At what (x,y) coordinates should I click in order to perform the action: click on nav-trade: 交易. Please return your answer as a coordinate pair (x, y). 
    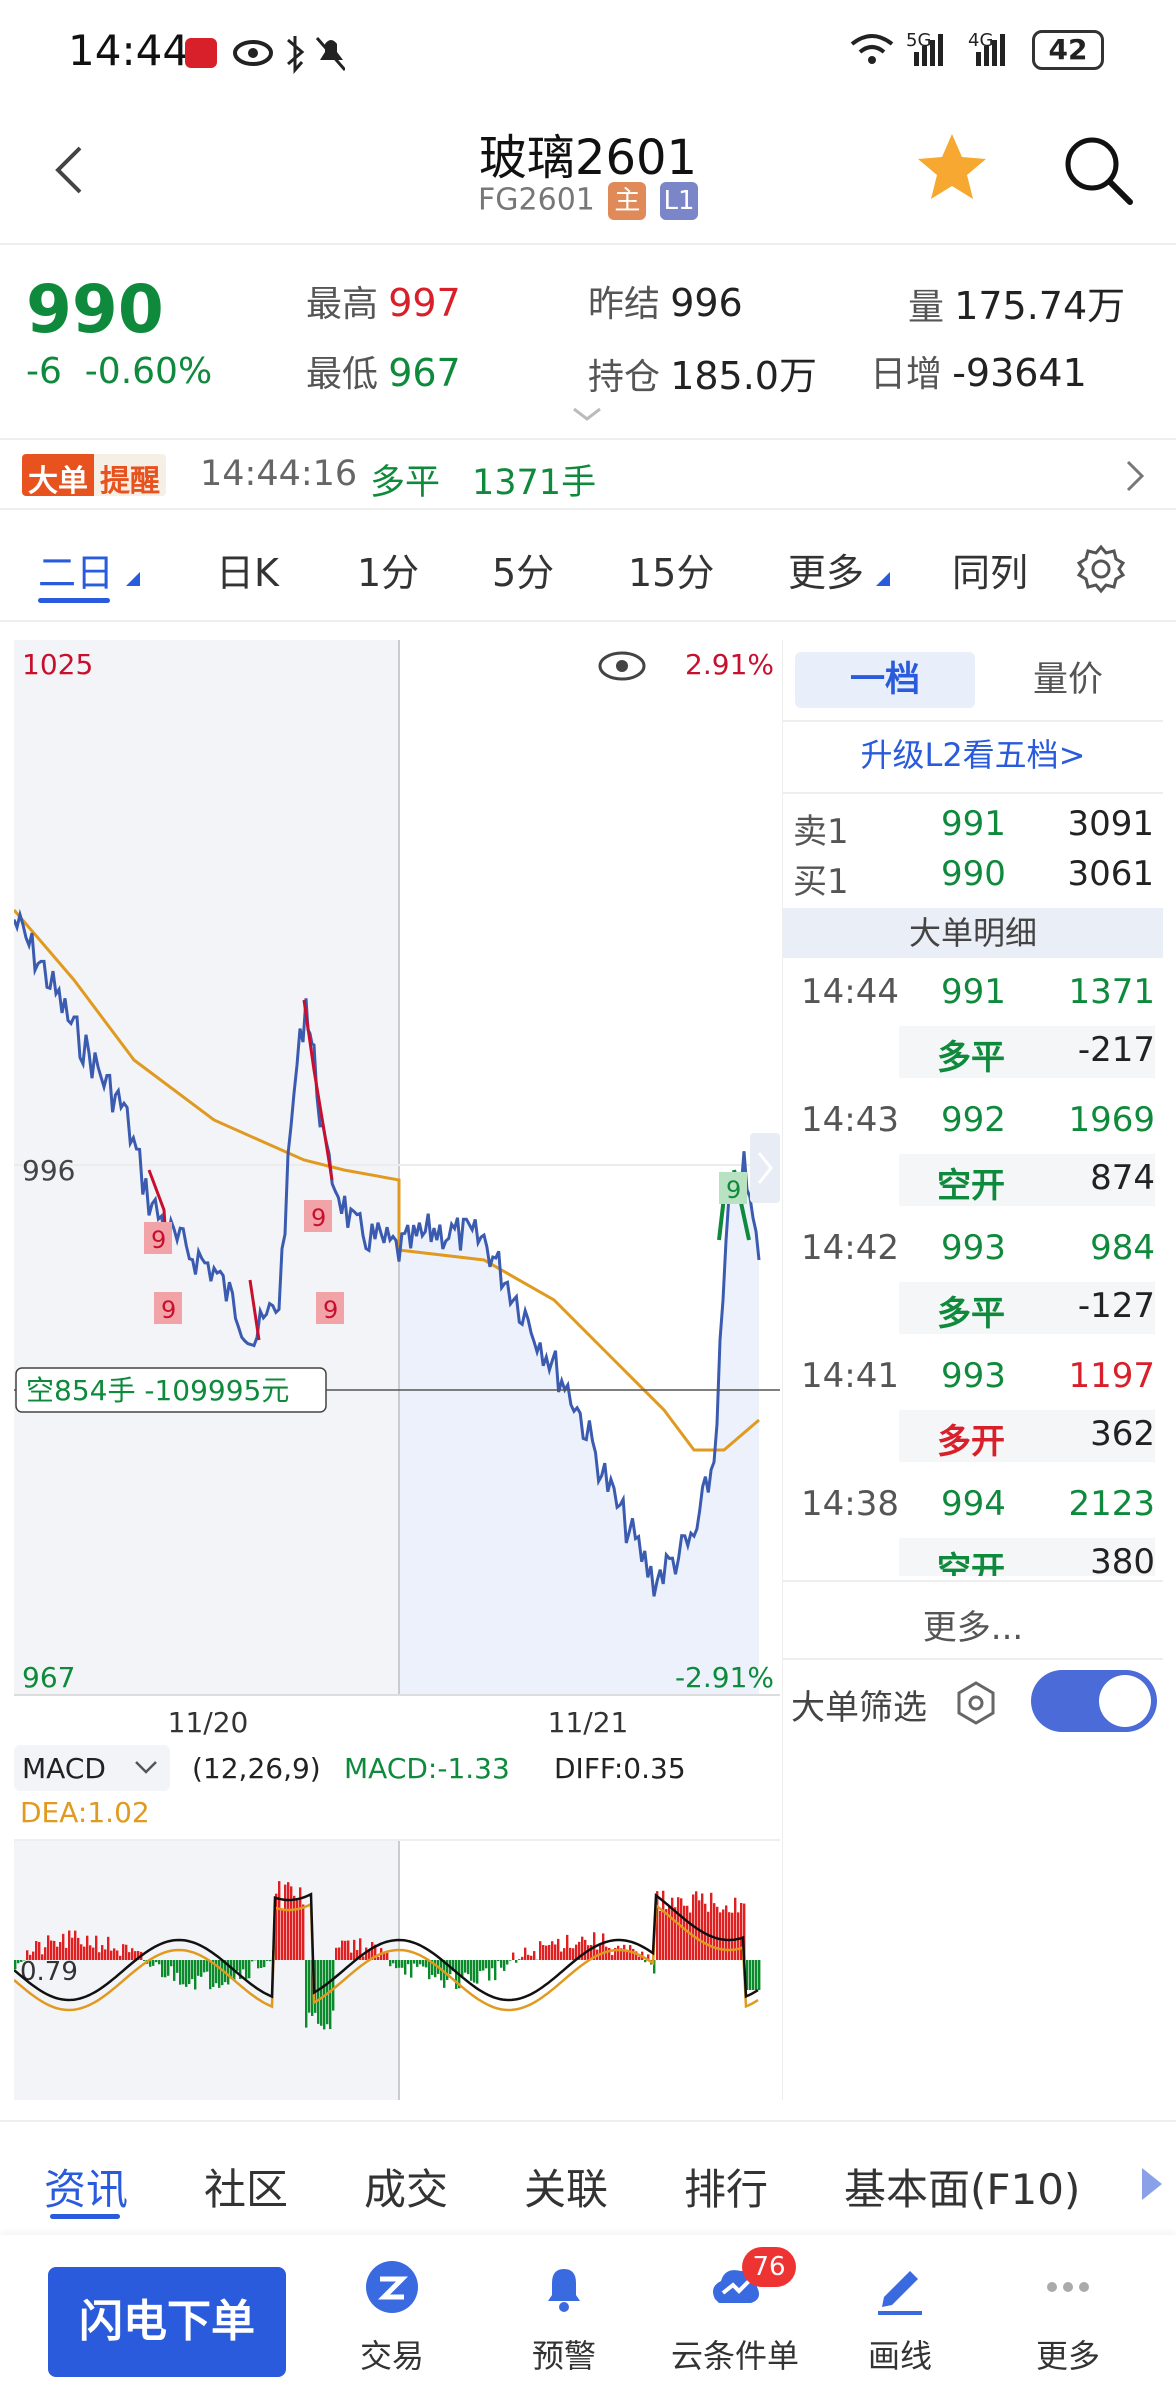
    Looking at the image, I should click on (392, 2317).